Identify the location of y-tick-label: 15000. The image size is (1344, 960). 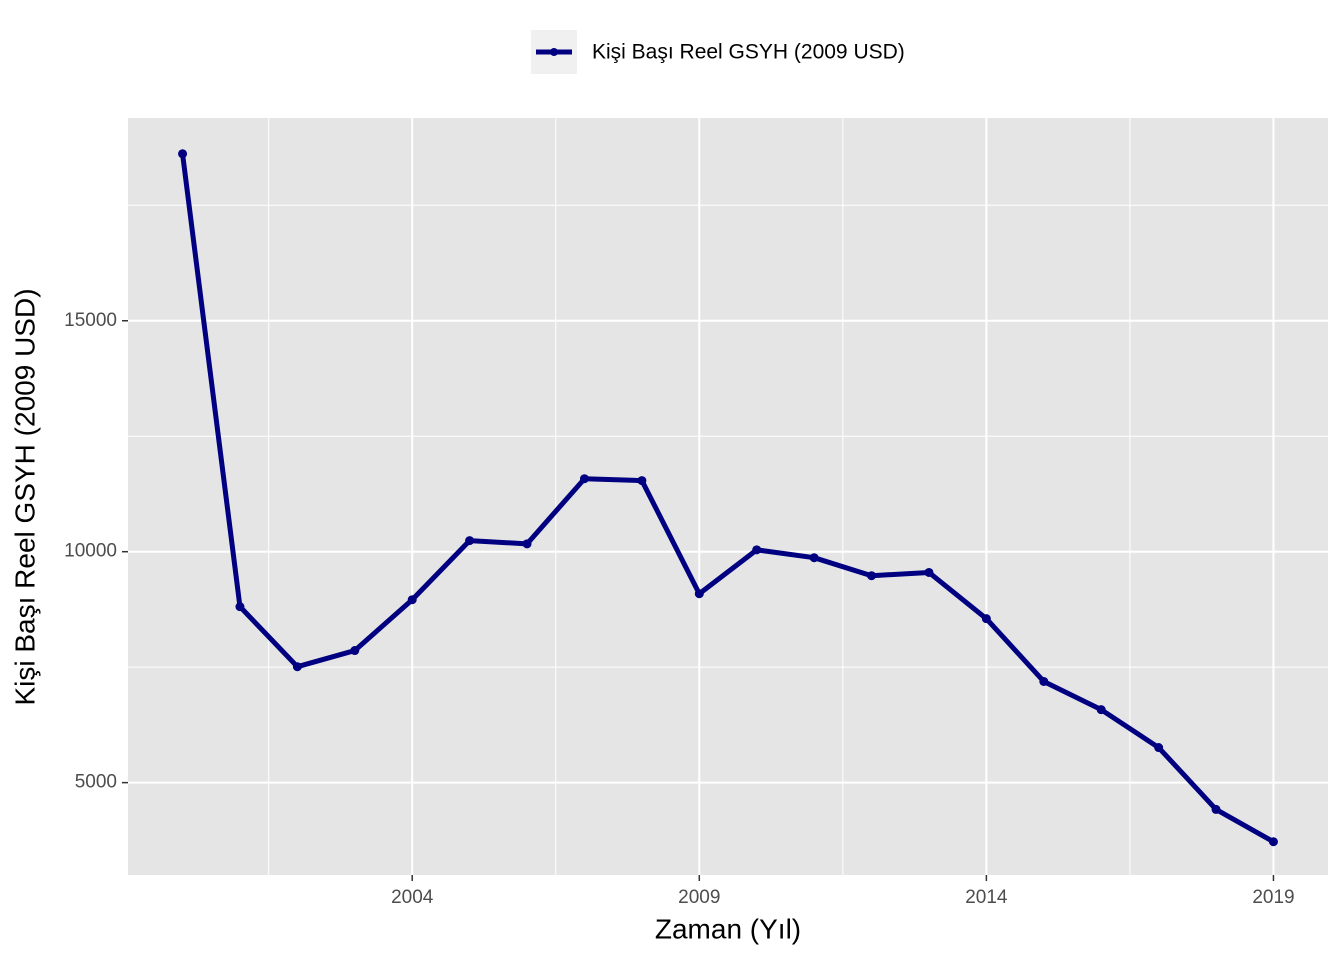
(90, 320).